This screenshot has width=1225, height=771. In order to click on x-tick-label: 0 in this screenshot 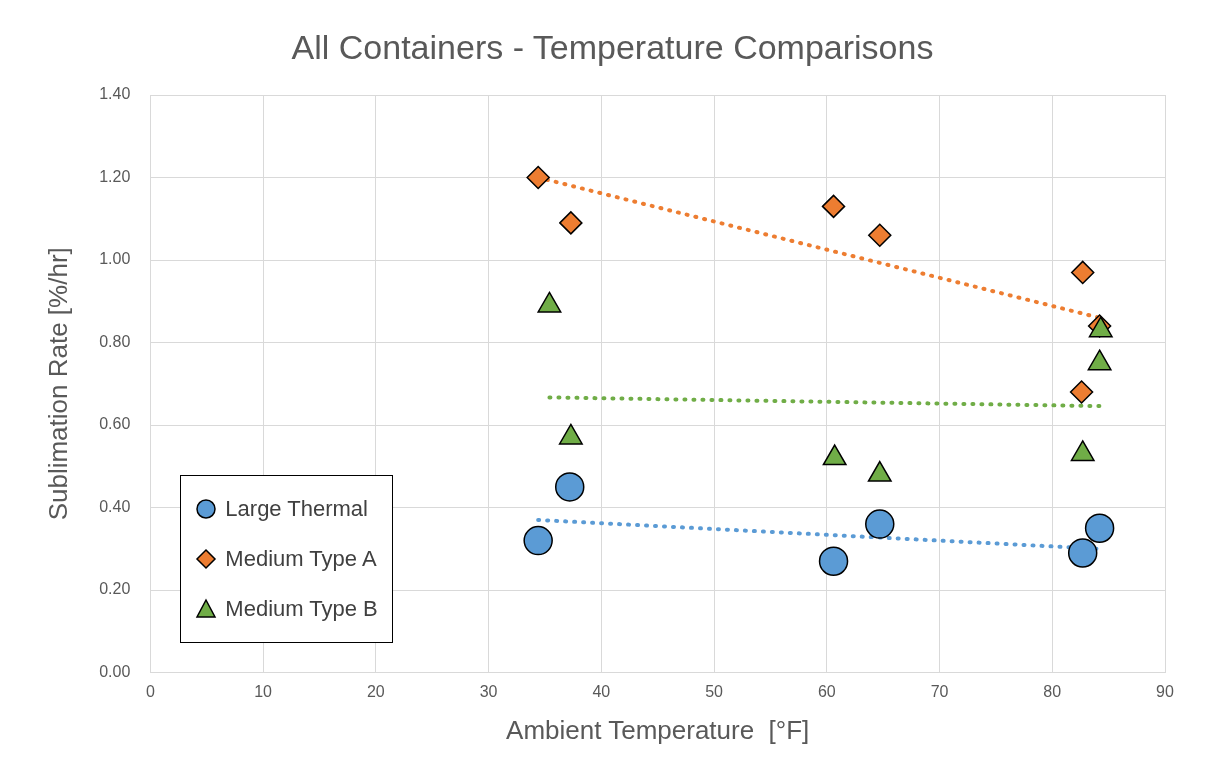, I will do `click(150, 691)`.